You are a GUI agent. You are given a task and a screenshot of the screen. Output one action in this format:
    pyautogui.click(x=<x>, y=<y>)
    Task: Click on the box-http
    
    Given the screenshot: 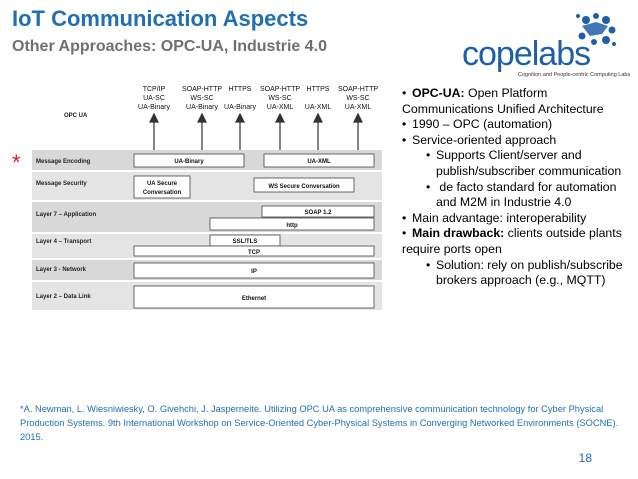 What is the action you would take?
    pyautogui.click(x=292, y=224)
    